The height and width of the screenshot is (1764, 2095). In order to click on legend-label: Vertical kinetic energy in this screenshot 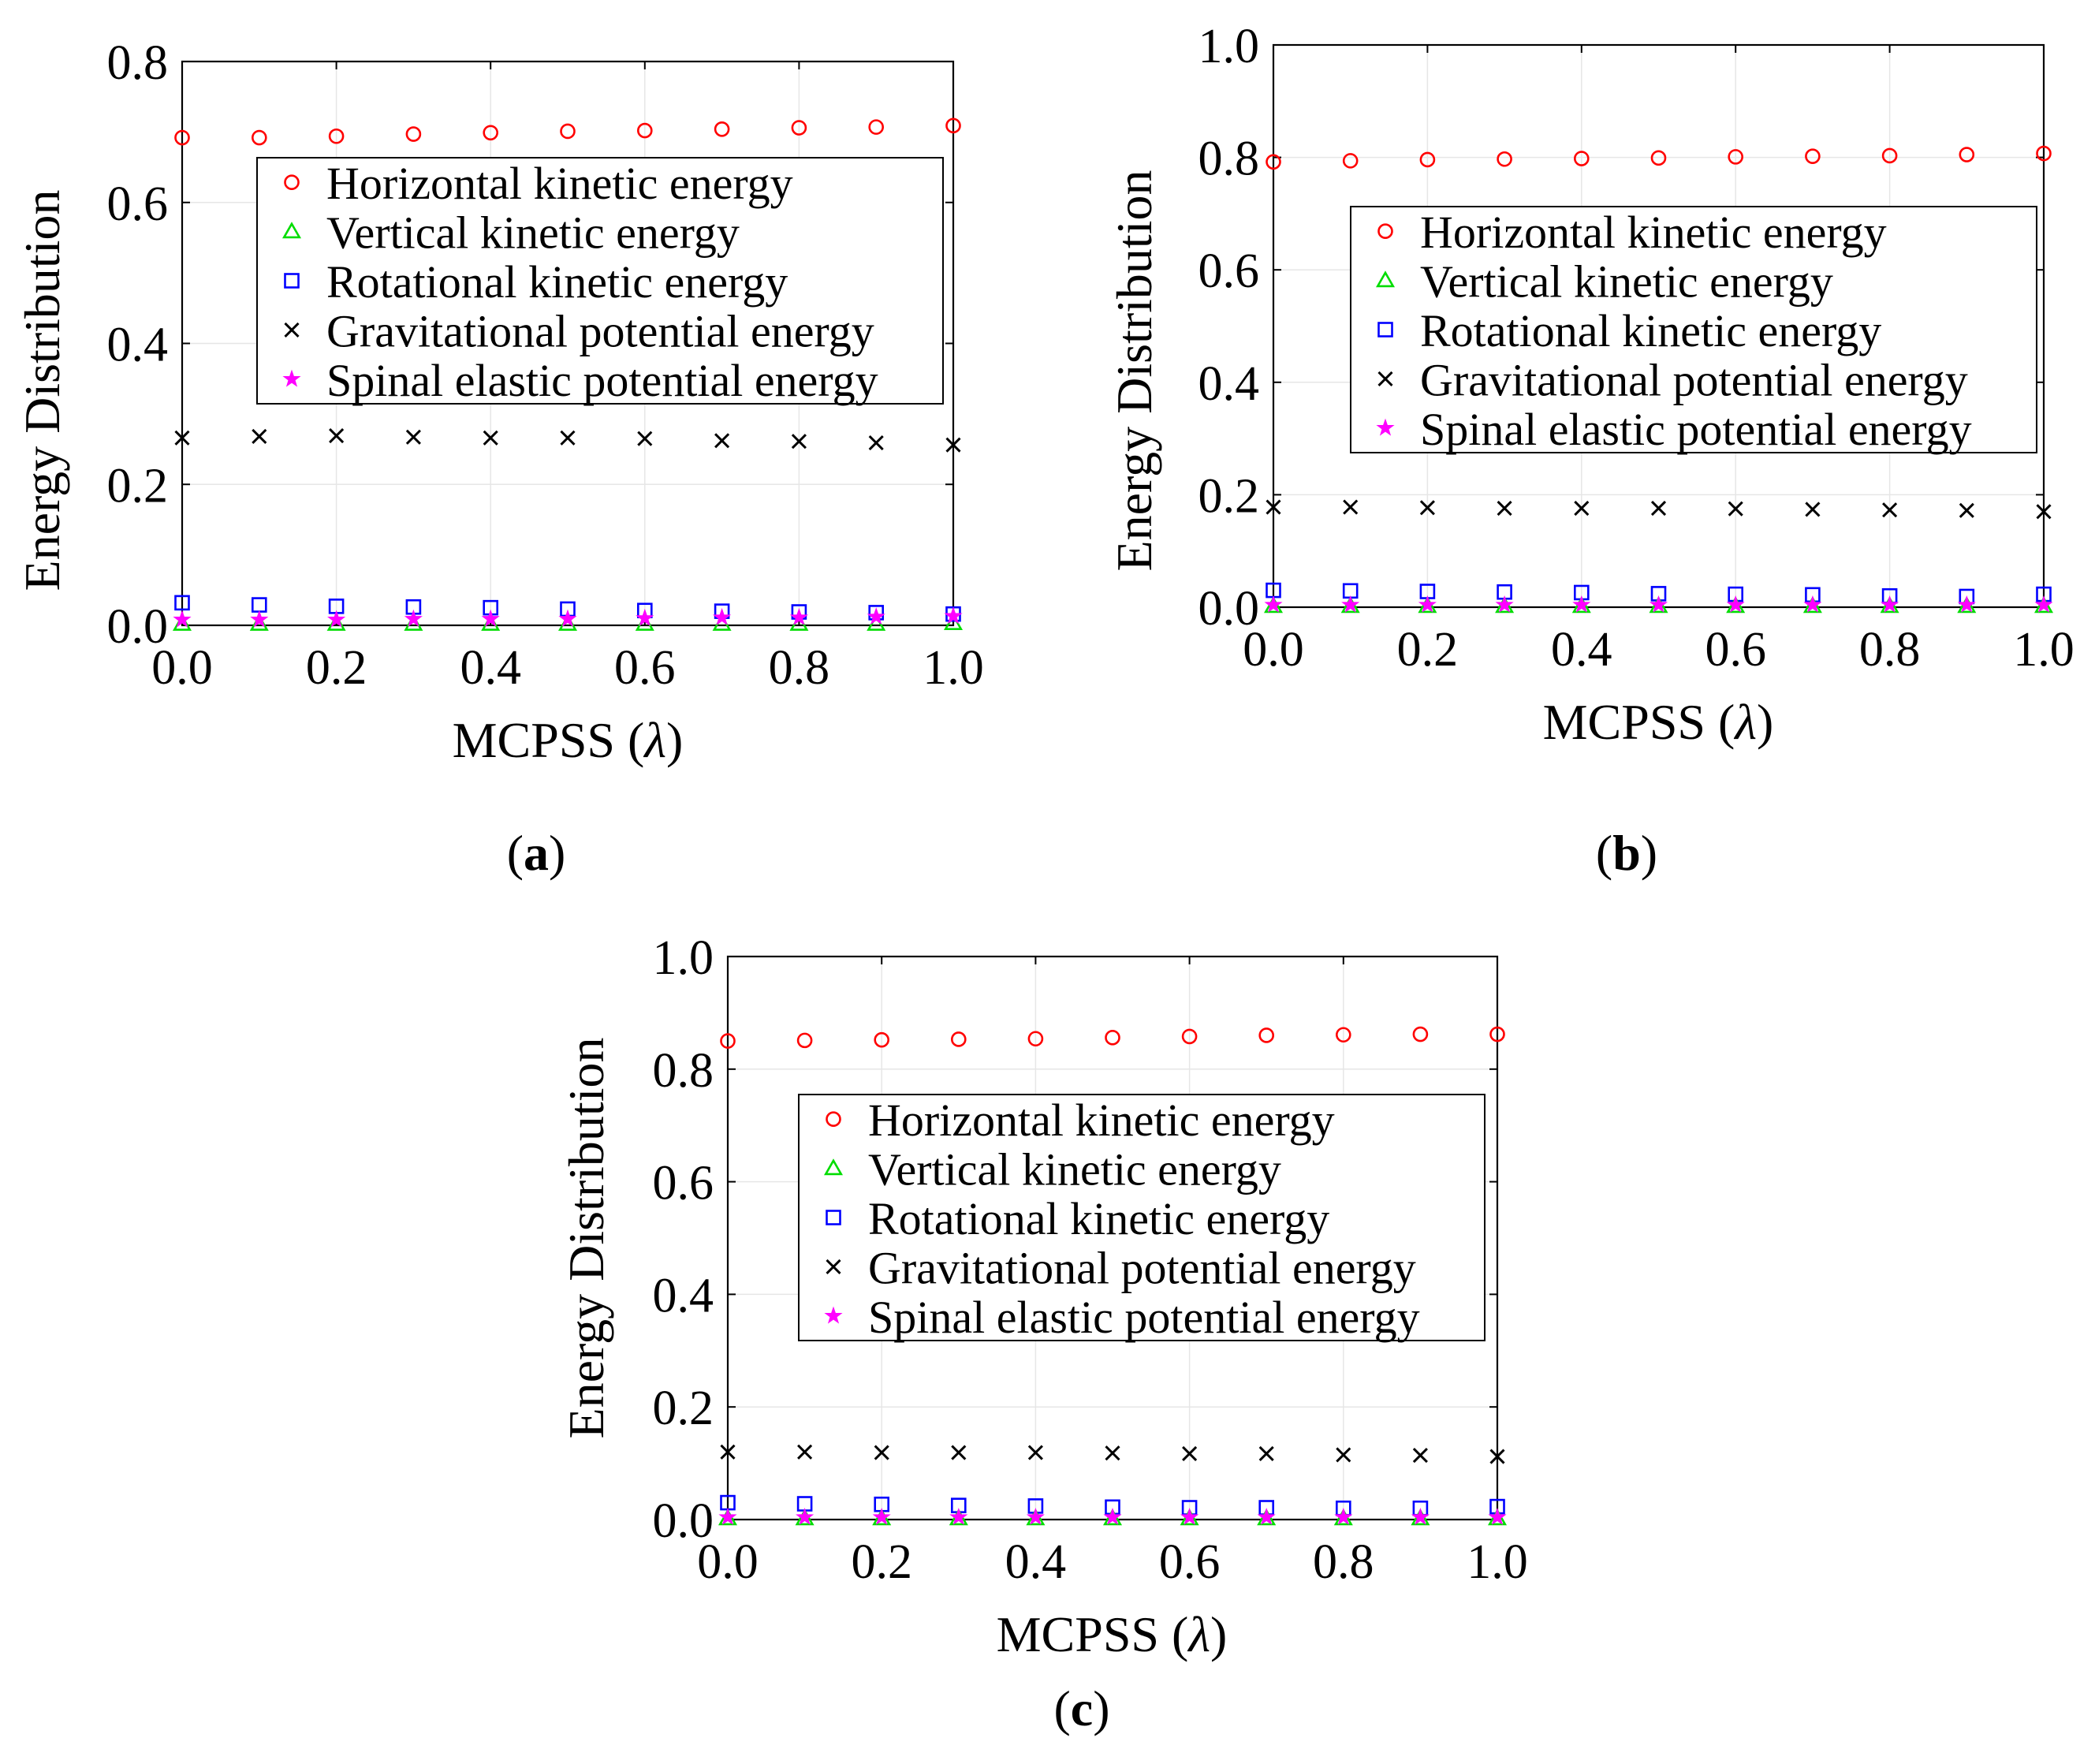, I will do `click(1626, 282)`.